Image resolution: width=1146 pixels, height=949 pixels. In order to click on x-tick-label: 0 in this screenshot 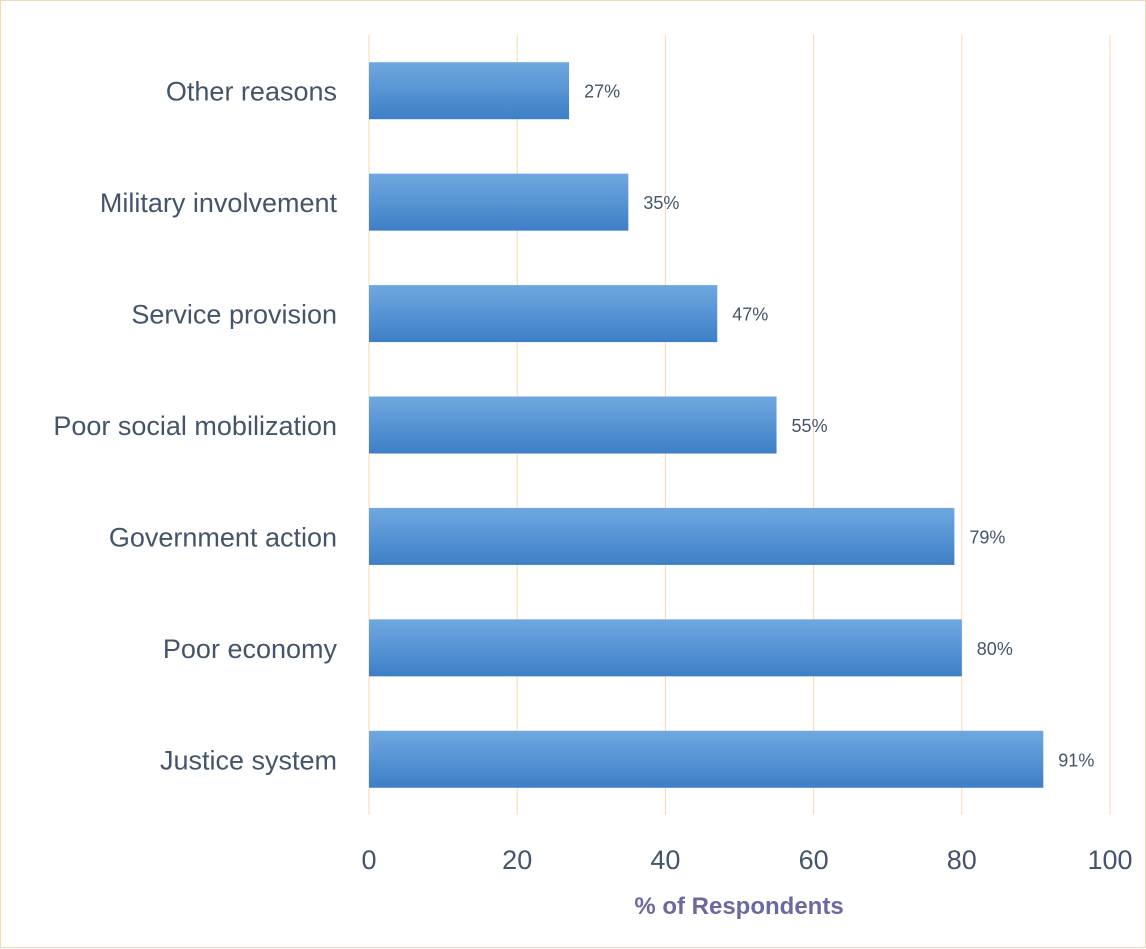, I will do `click(368, 860)`.